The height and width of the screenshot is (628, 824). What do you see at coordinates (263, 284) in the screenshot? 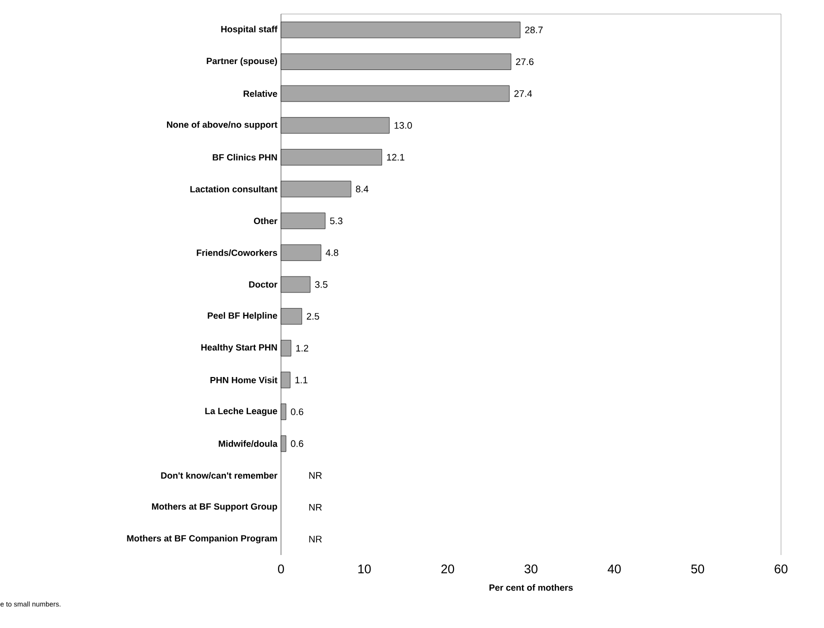
I see `y-tick-label: Doctor` at bounding box center [263, 284].